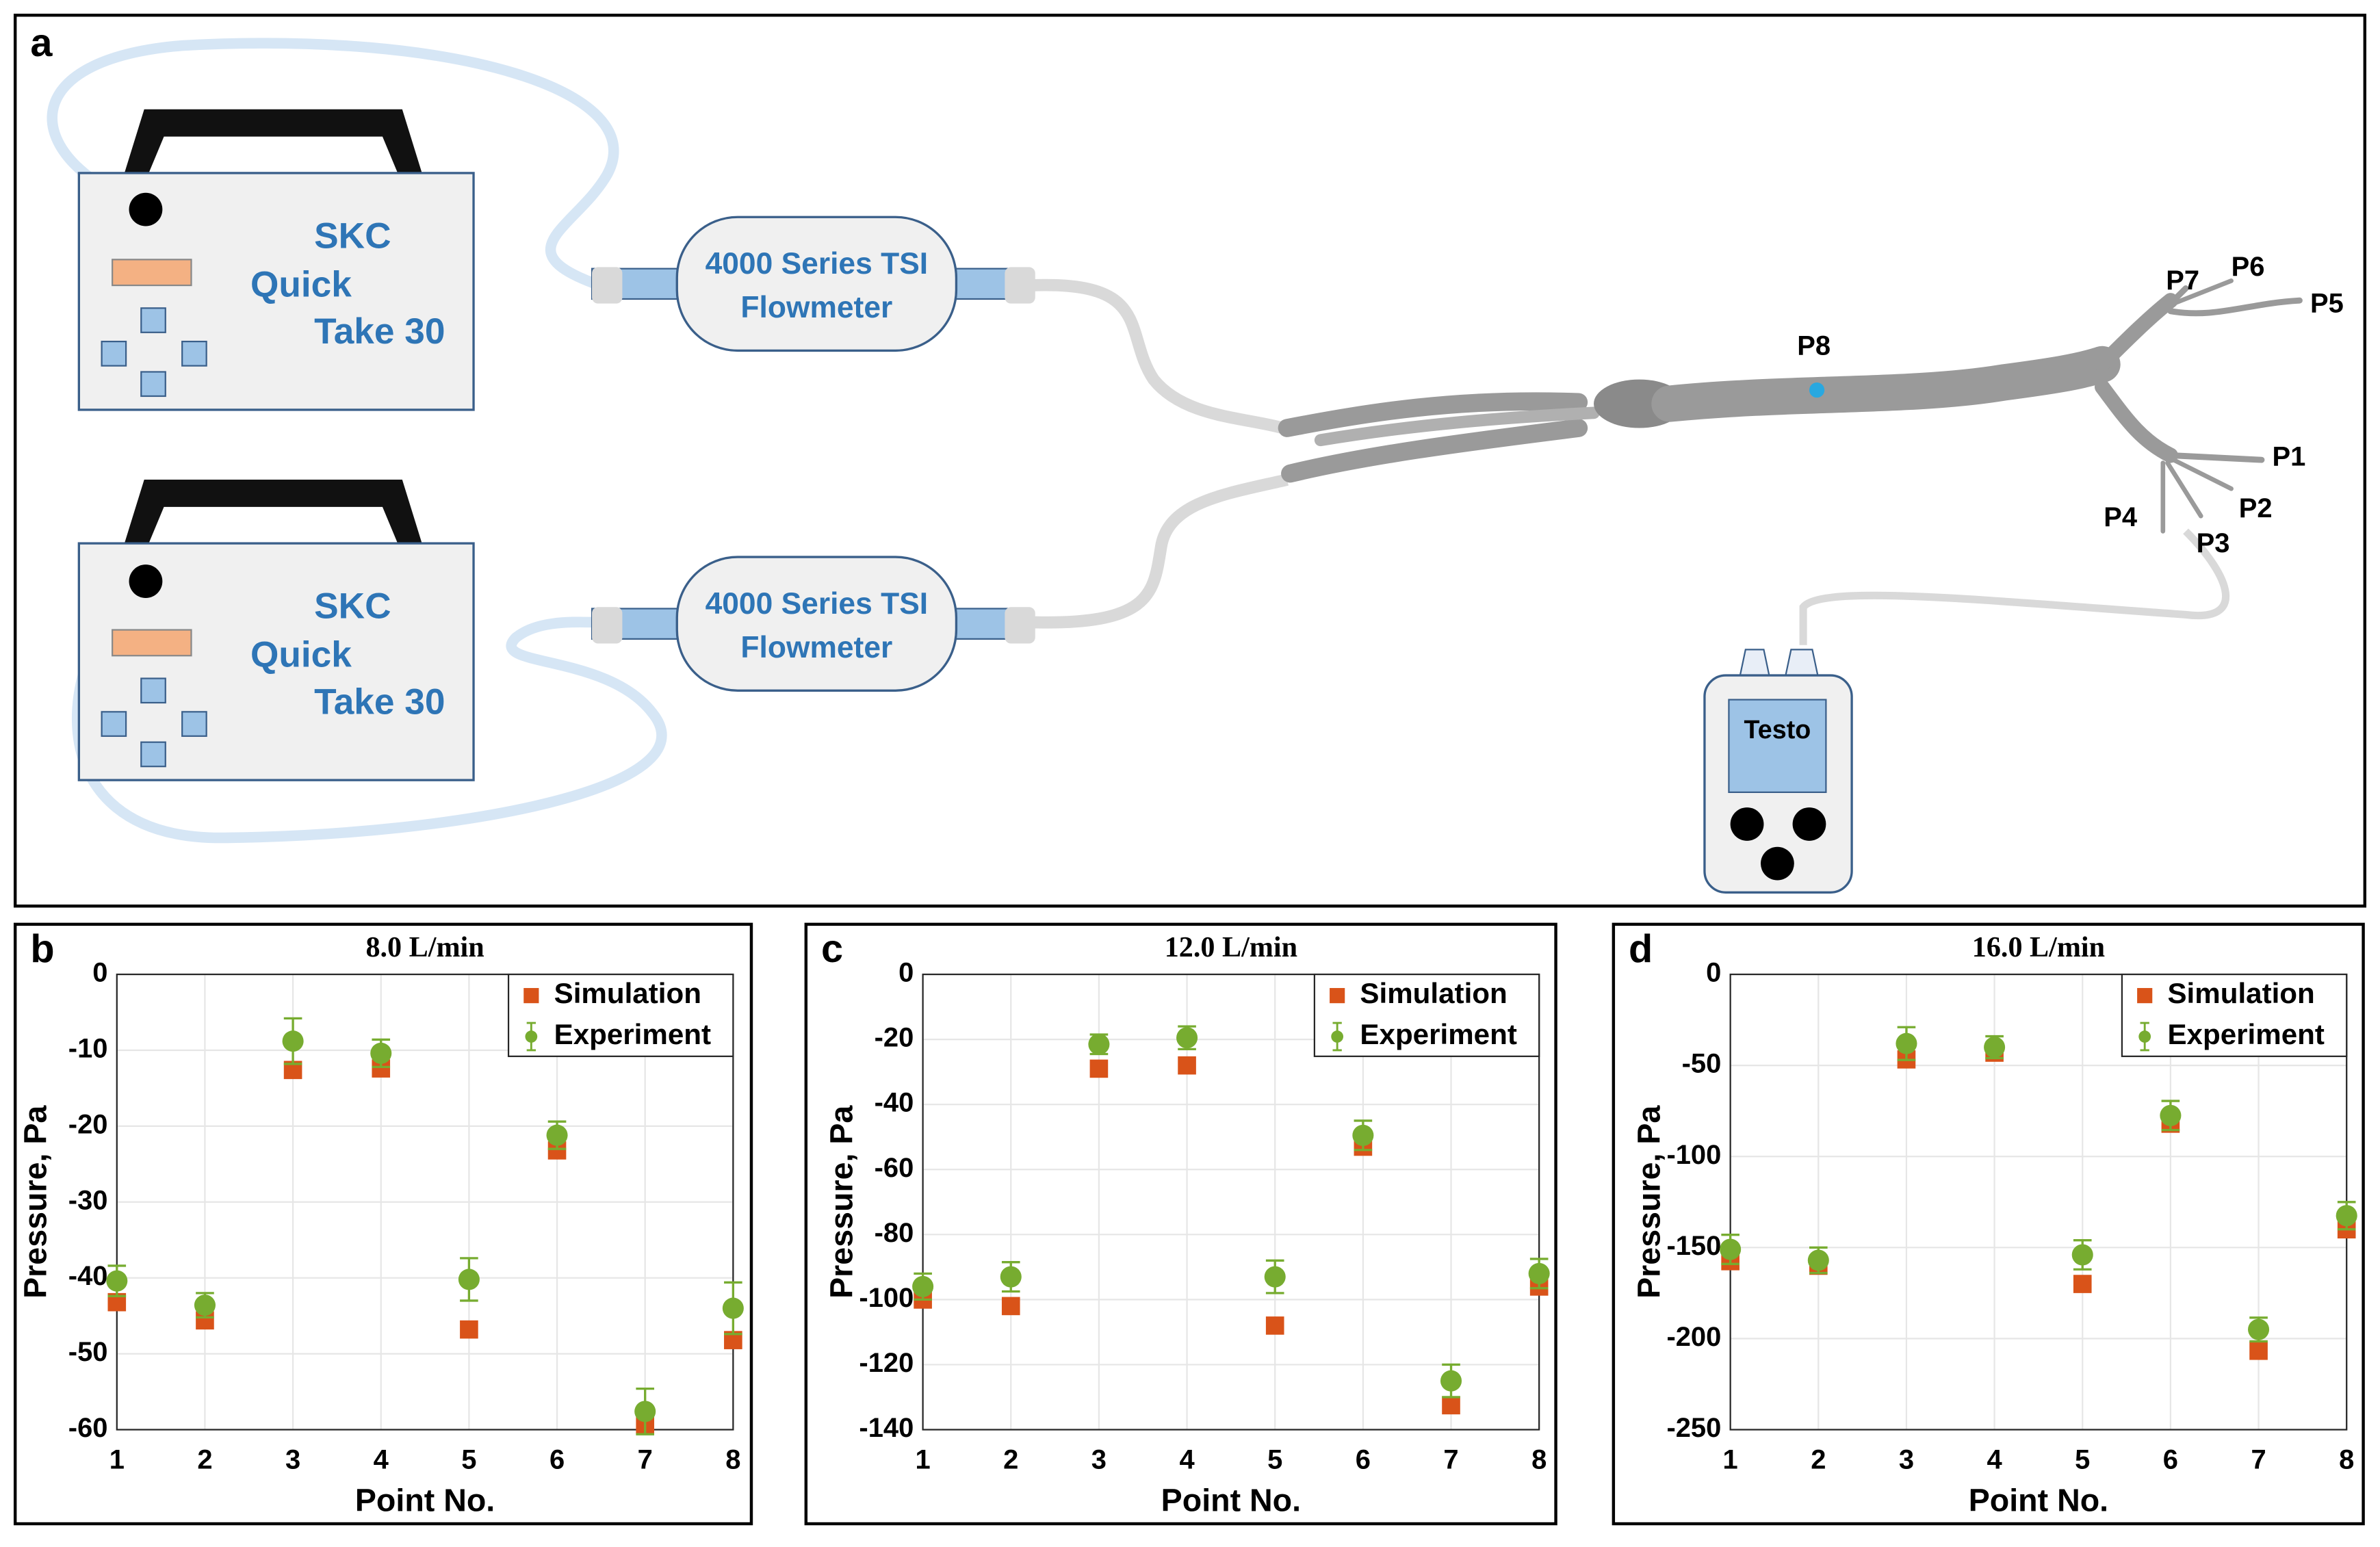  I want to click on y-tick-label: -140, so click(886, 1428).